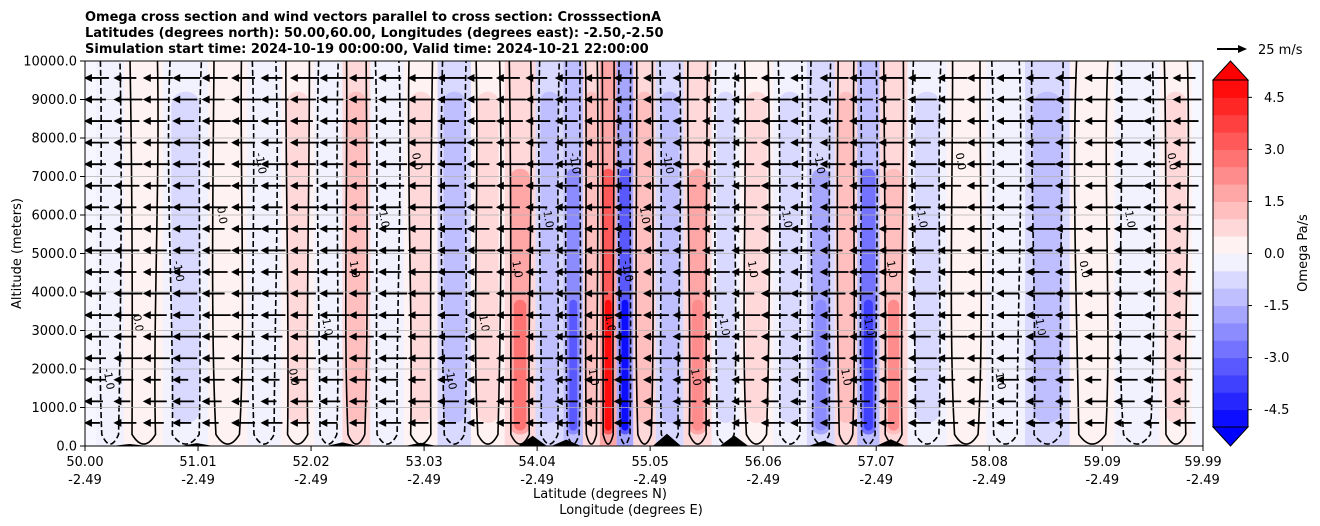  Describe the element at coordinates (1230, 123) in the screenshot. I see `colorbar-segment` at that location.